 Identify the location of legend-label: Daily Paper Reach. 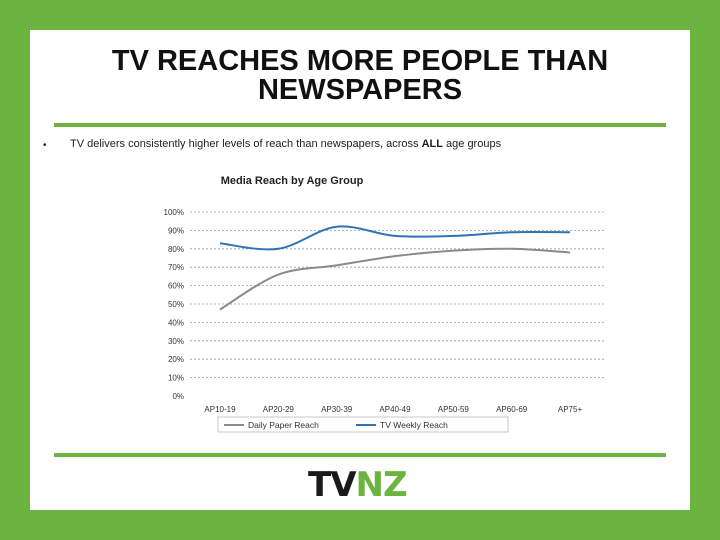
(283, 425).